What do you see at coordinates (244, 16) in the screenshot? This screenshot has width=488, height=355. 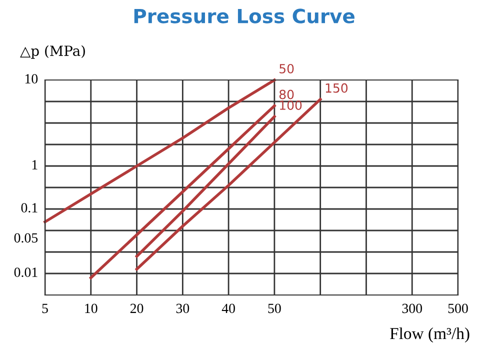 I see `chart-title: Pressure Loss Curve` at bounding box center [244, 16].